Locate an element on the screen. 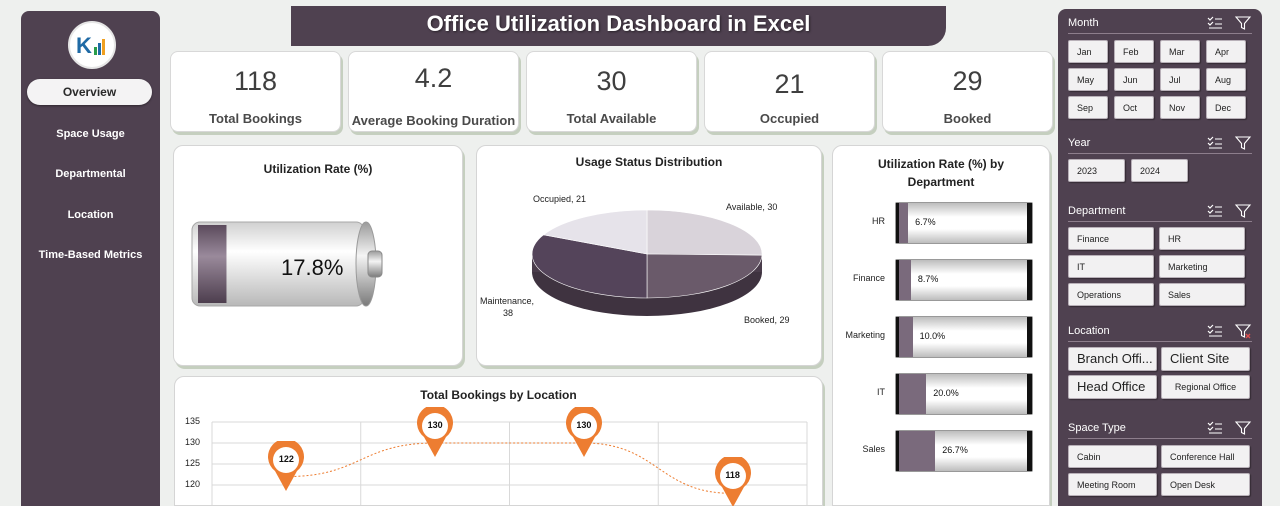 This screenshot has width=1280, height=506. department-chip-sales: Sales is located at coordinates (1202, 294).